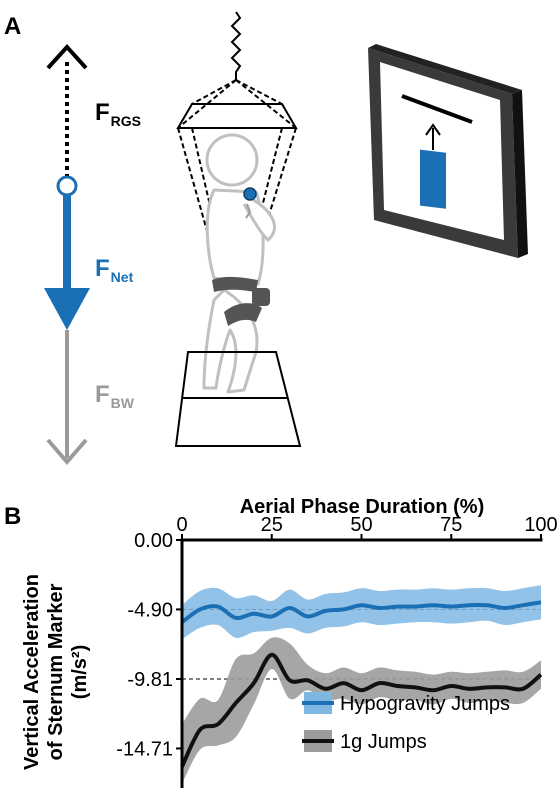  I want to click on hypogravity-legend-label: Hypogravity Jumps, so click(425, 704).